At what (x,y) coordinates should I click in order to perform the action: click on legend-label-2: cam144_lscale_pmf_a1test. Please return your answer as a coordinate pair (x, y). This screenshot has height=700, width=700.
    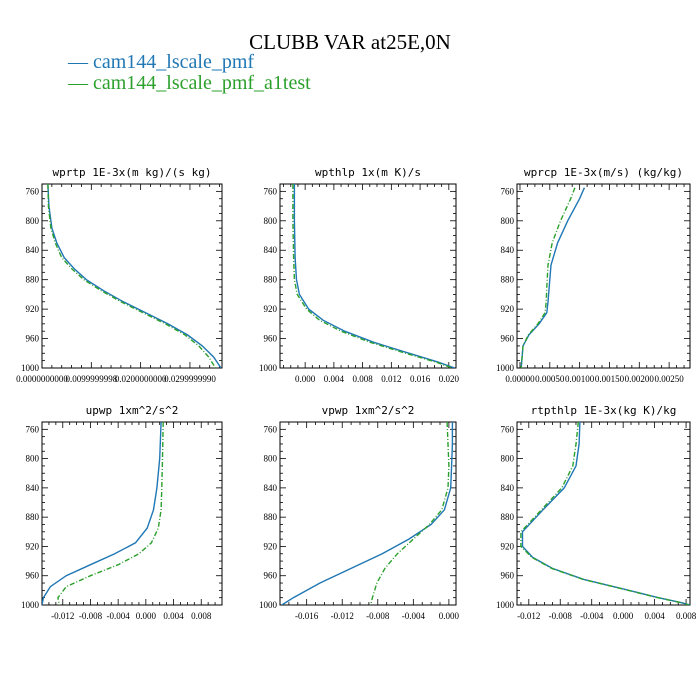
    Looking at the image, I should click on (202, 83).